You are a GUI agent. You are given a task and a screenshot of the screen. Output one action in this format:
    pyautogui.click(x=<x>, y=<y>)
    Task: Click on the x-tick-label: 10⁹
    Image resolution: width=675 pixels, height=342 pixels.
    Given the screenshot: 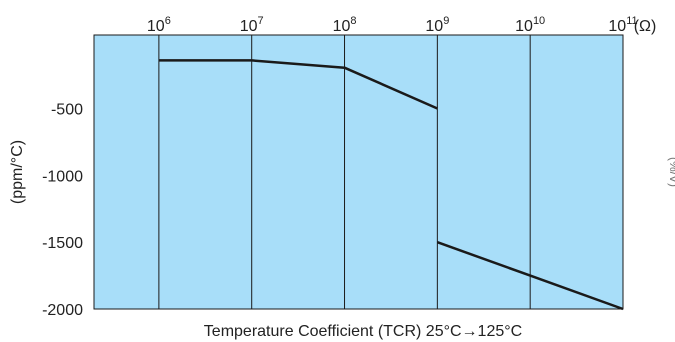 What is the action you would take?
    pyautogui.click(x=437, y=25)
    